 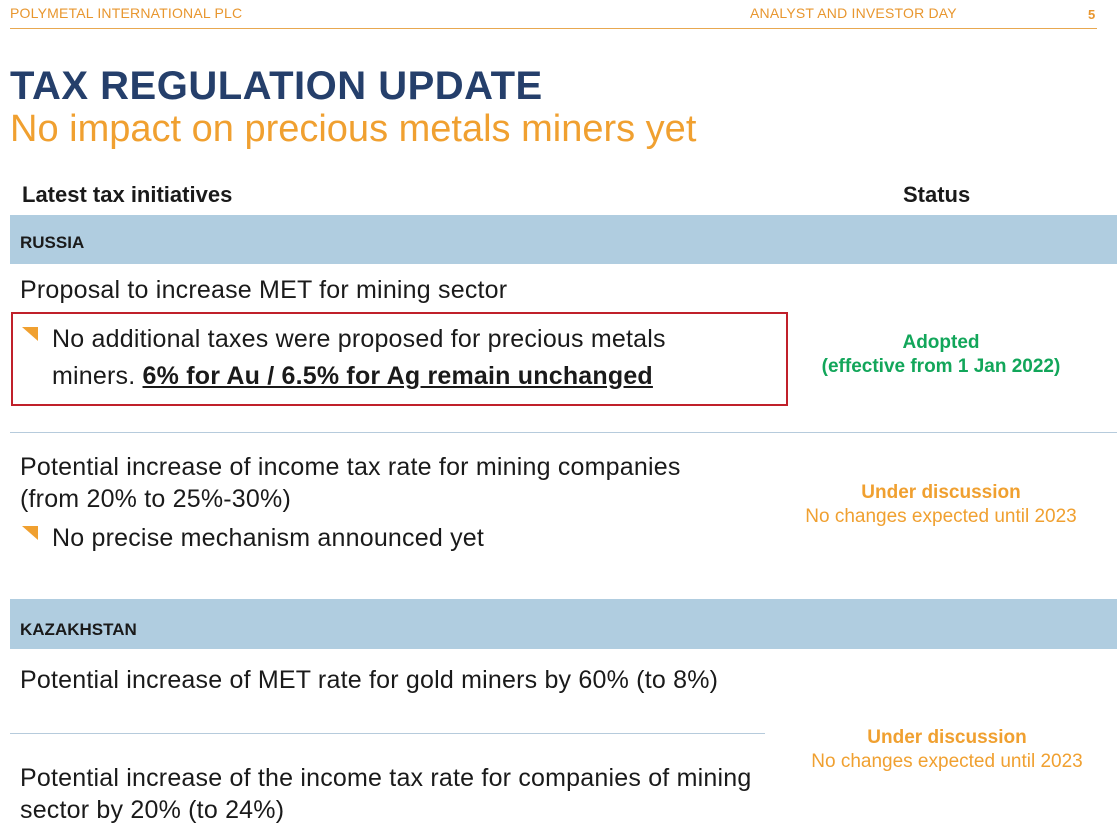 What do you see at coordinates (563, 624) in the screenshot?
I see `section-band-kazakhstan: KAZAKHSTAN` at bounding box center [563, 624].